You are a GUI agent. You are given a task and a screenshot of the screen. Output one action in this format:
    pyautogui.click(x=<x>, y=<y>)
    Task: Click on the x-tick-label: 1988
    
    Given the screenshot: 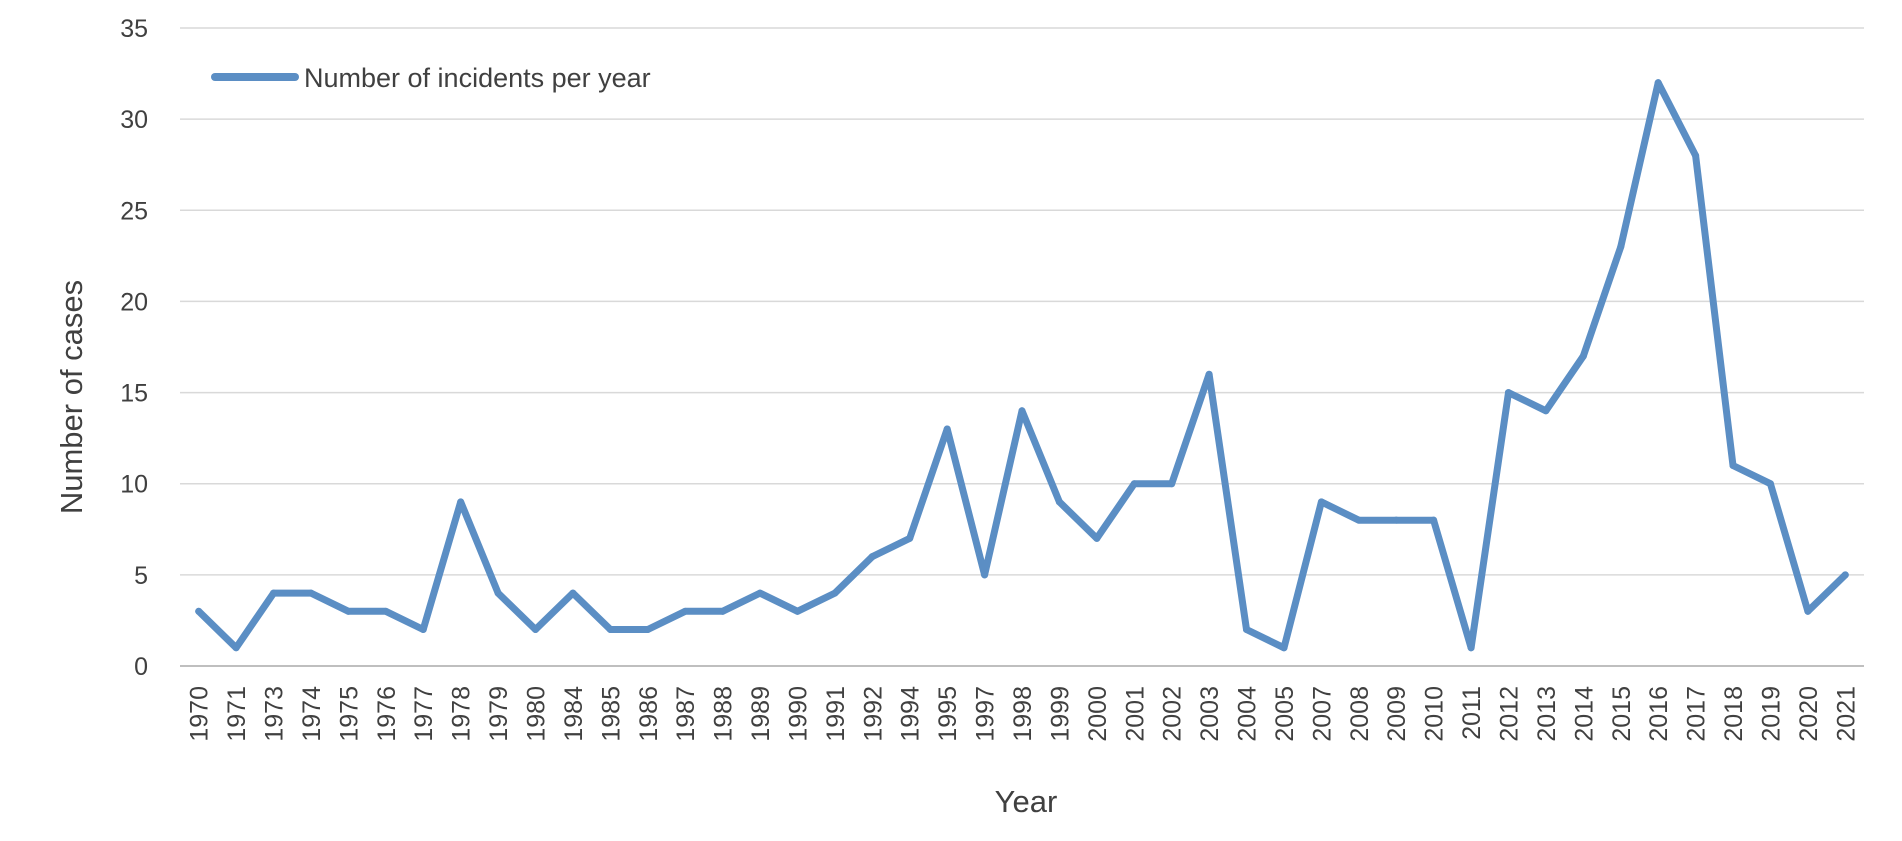 What is the action you would take?
    pyautogui.click(x=724, y=714)
    